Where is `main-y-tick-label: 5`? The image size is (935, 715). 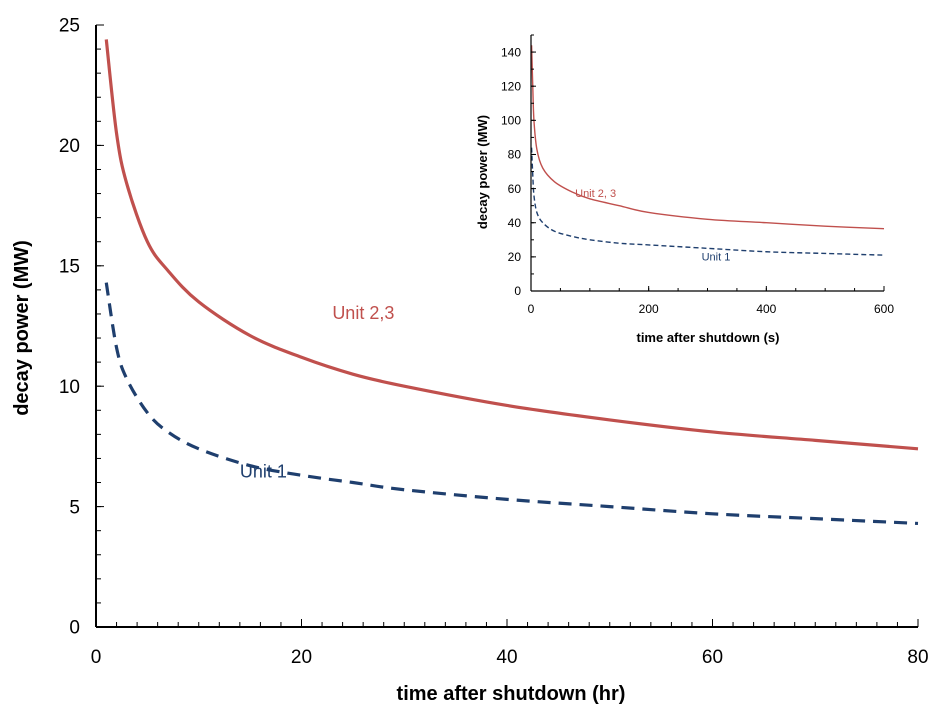
main-y-tick-label: 5 is located at coordinates (74, 507).